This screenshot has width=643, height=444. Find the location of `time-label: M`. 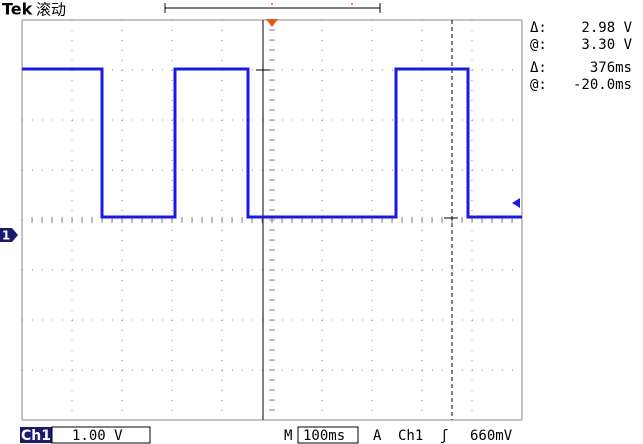

time-label: M is located at coordinates (288, 436).